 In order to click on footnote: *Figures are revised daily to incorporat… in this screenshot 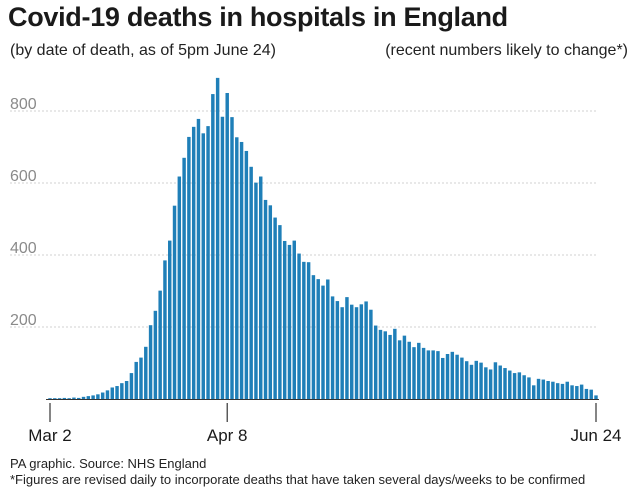, I will do `click(298, 479)`.